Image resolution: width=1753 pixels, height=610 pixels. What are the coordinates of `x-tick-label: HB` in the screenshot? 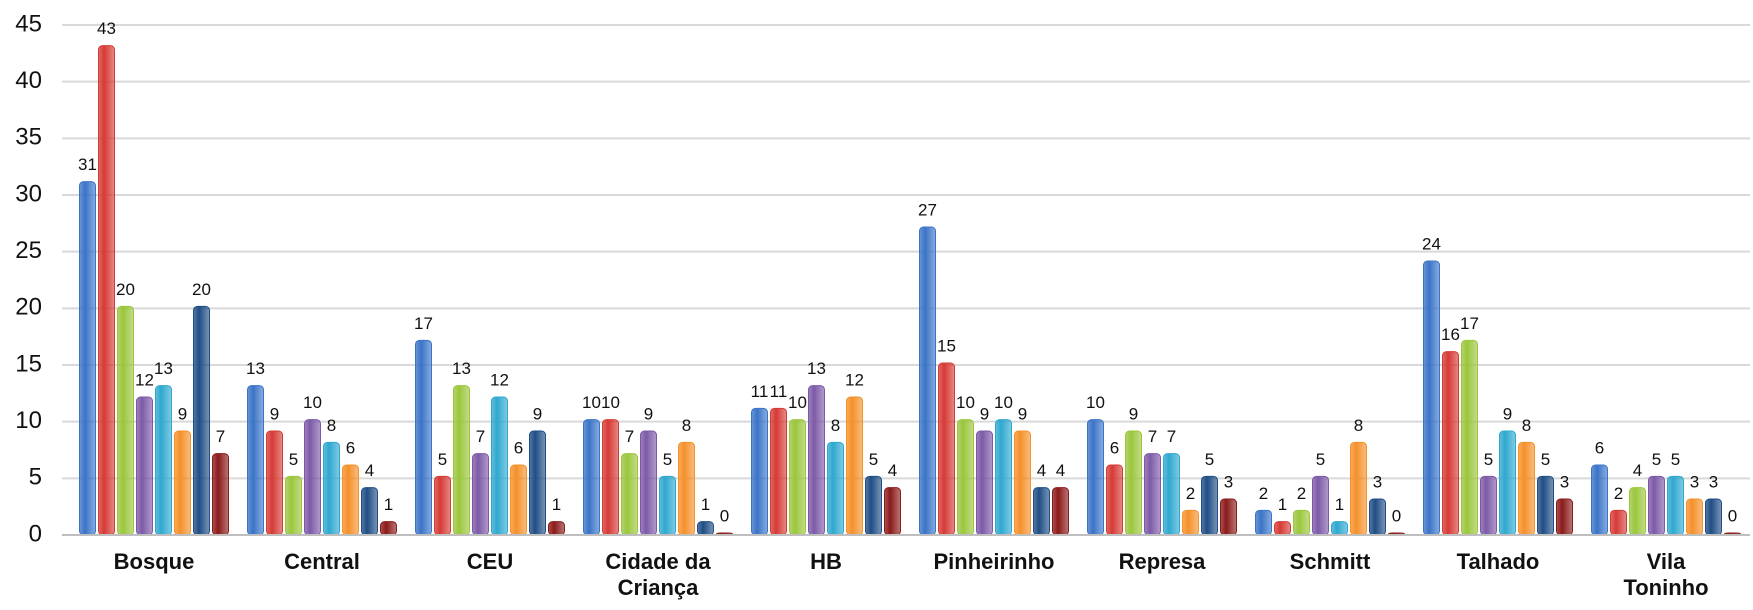 It's located at (826, 561).